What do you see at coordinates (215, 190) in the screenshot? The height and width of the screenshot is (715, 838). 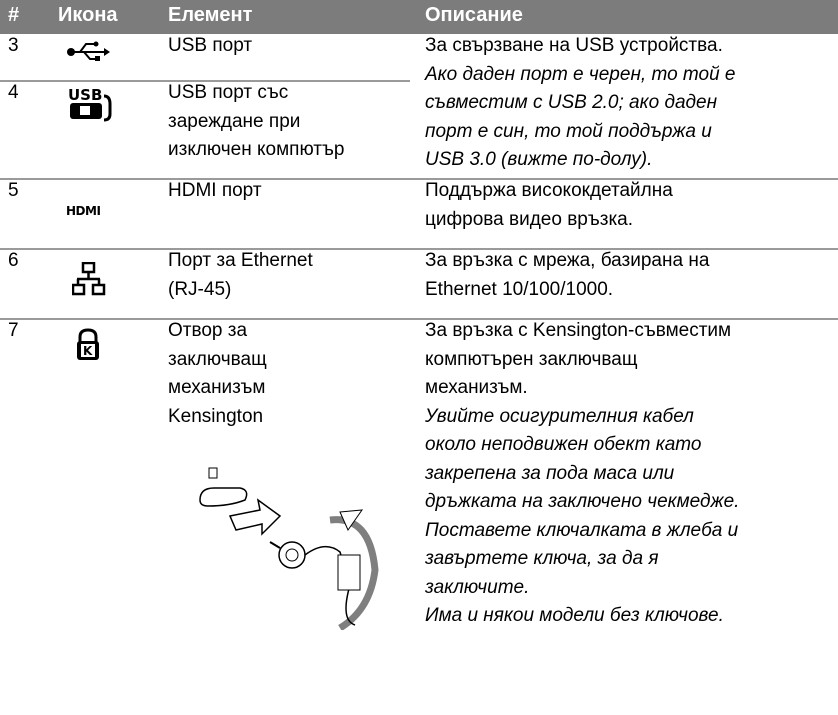 I see `element-name: HDMI порт` at bounding box center [215, 190].